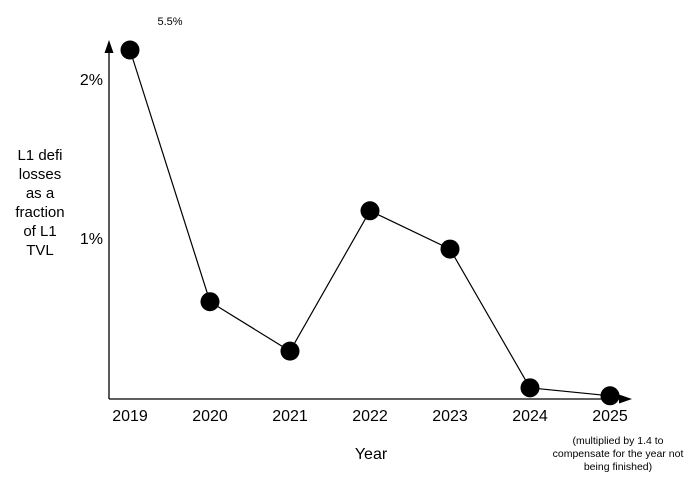 This screenshot has height=487, width=700. What do you see at coordinates (130, 50) in the screenshot?
I see `data-point-2019` at bounding box center [130, 50].